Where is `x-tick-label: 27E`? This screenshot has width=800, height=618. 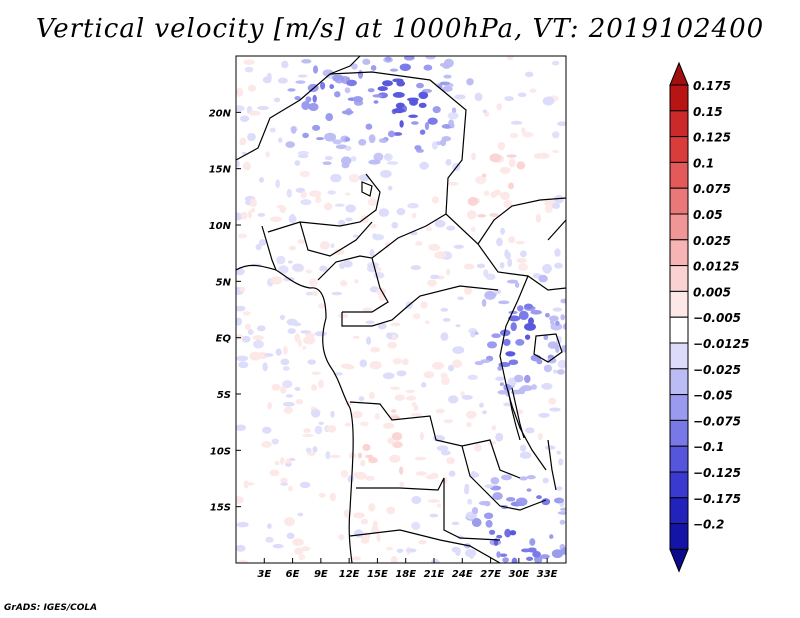 x-tick-label: 27E is located at coordinates (490, 574).